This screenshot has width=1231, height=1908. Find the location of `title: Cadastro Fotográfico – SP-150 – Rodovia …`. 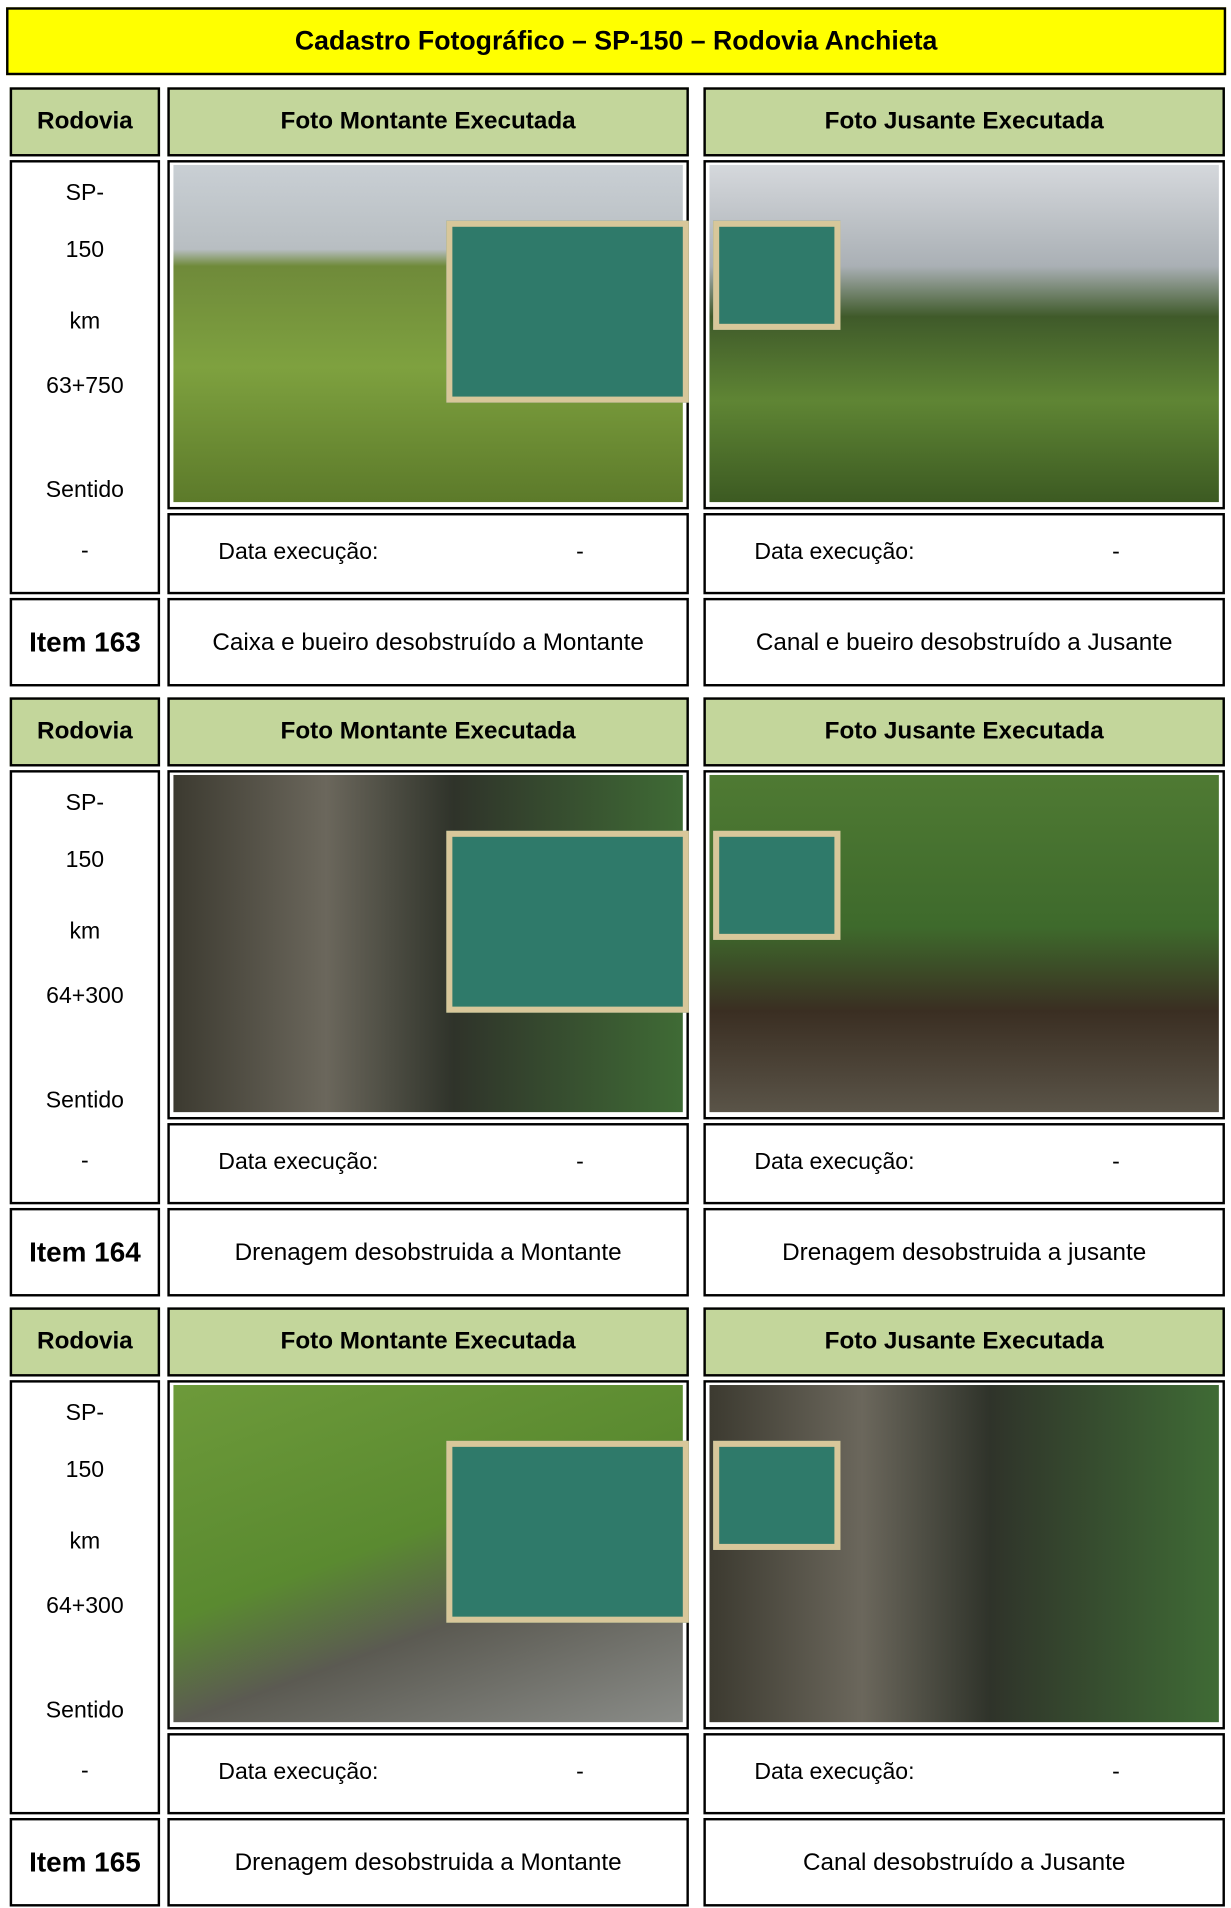

title: Cadastro Fotográfico – SP-150 – Rodovia … is located at coordinates (616, 41).